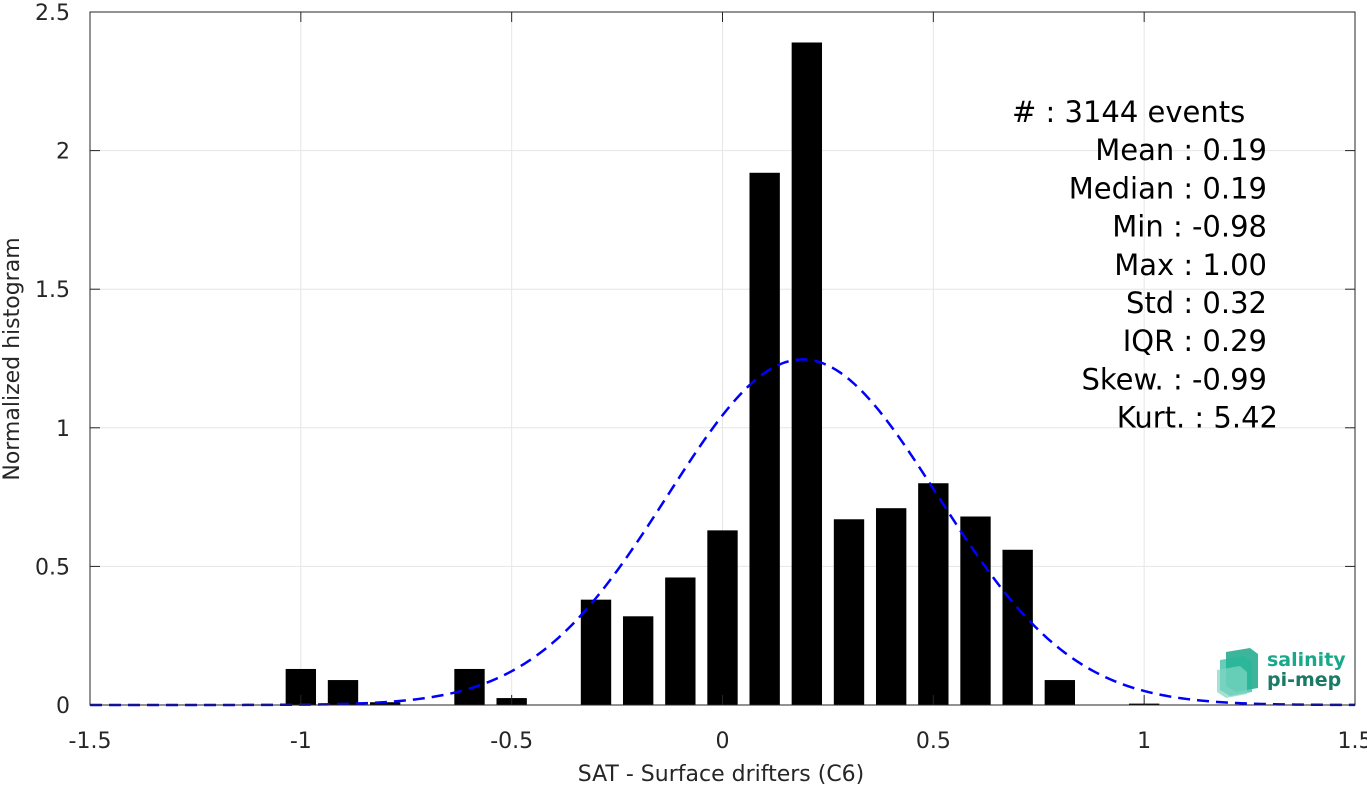 This screenshot has height=785, width=1367. I want to click on stat-value: : -0.99, so click(1215, 379).